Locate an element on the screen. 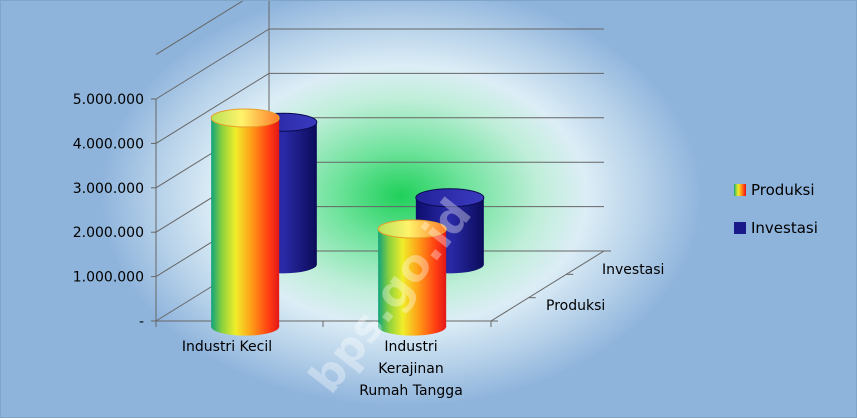  legend-label-produksi: Produksi is located at coordinates (783, 190).